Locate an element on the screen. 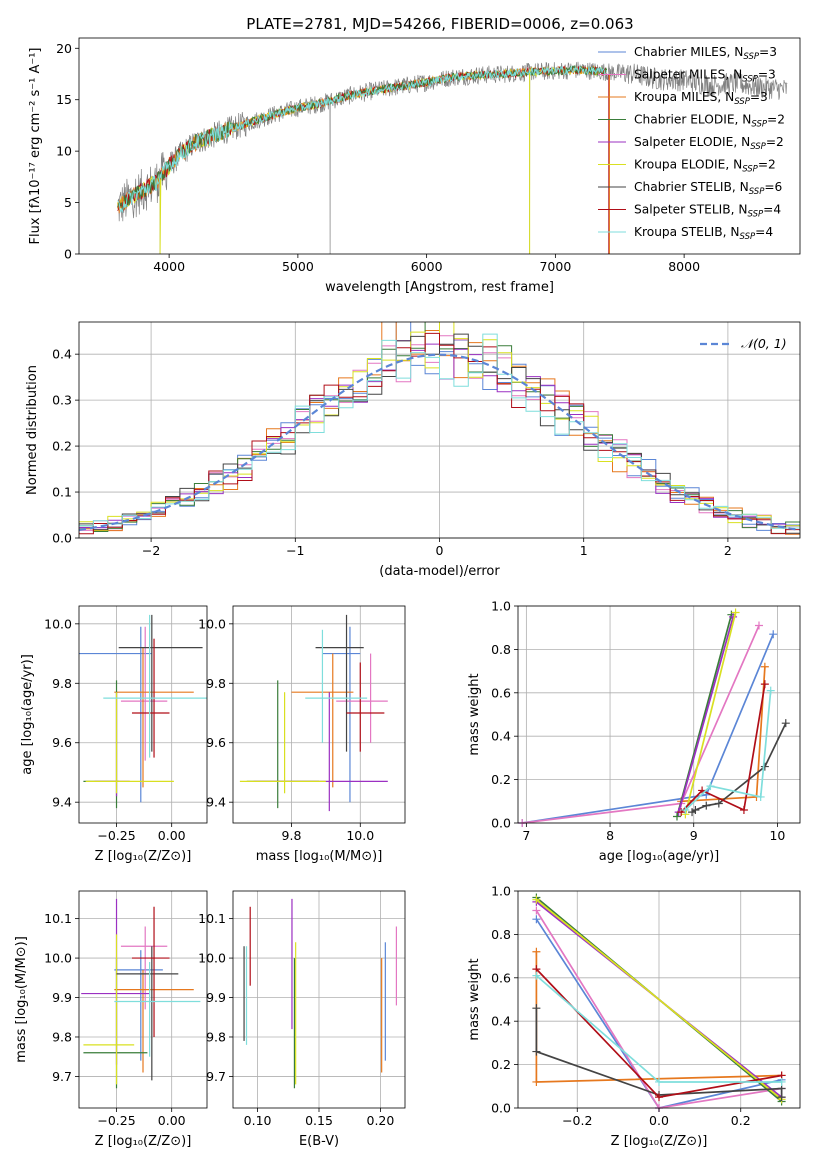  x-tick-label: 2 is located at coordinates (728, 550).